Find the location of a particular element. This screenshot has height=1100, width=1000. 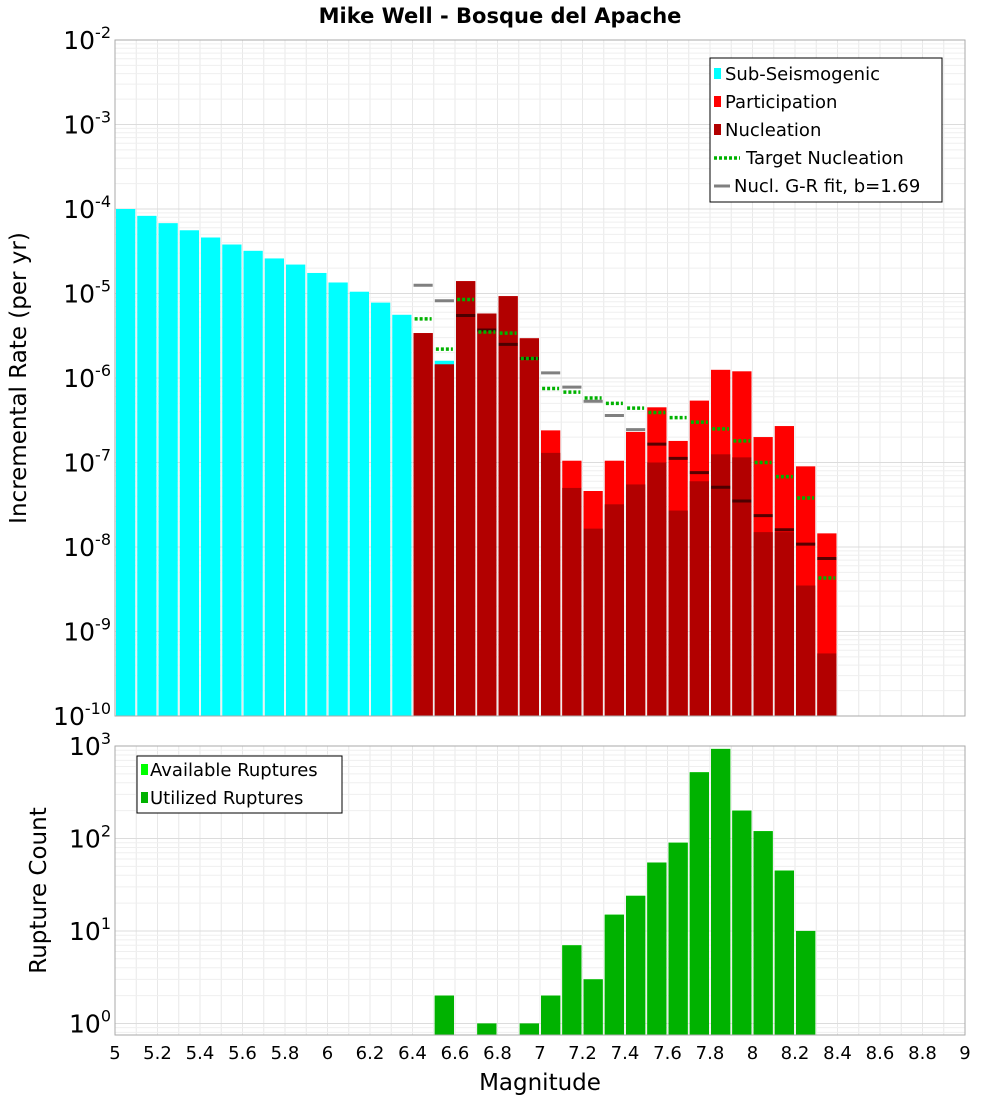

x-tick-label: 5.8 is located at coordinates (285, 1053).